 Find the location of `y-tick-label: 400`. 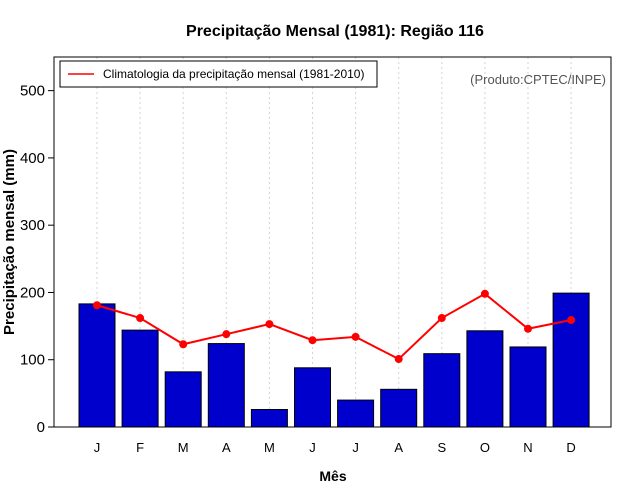

y-tick-label: 400 is located at coordinates (32, 158).